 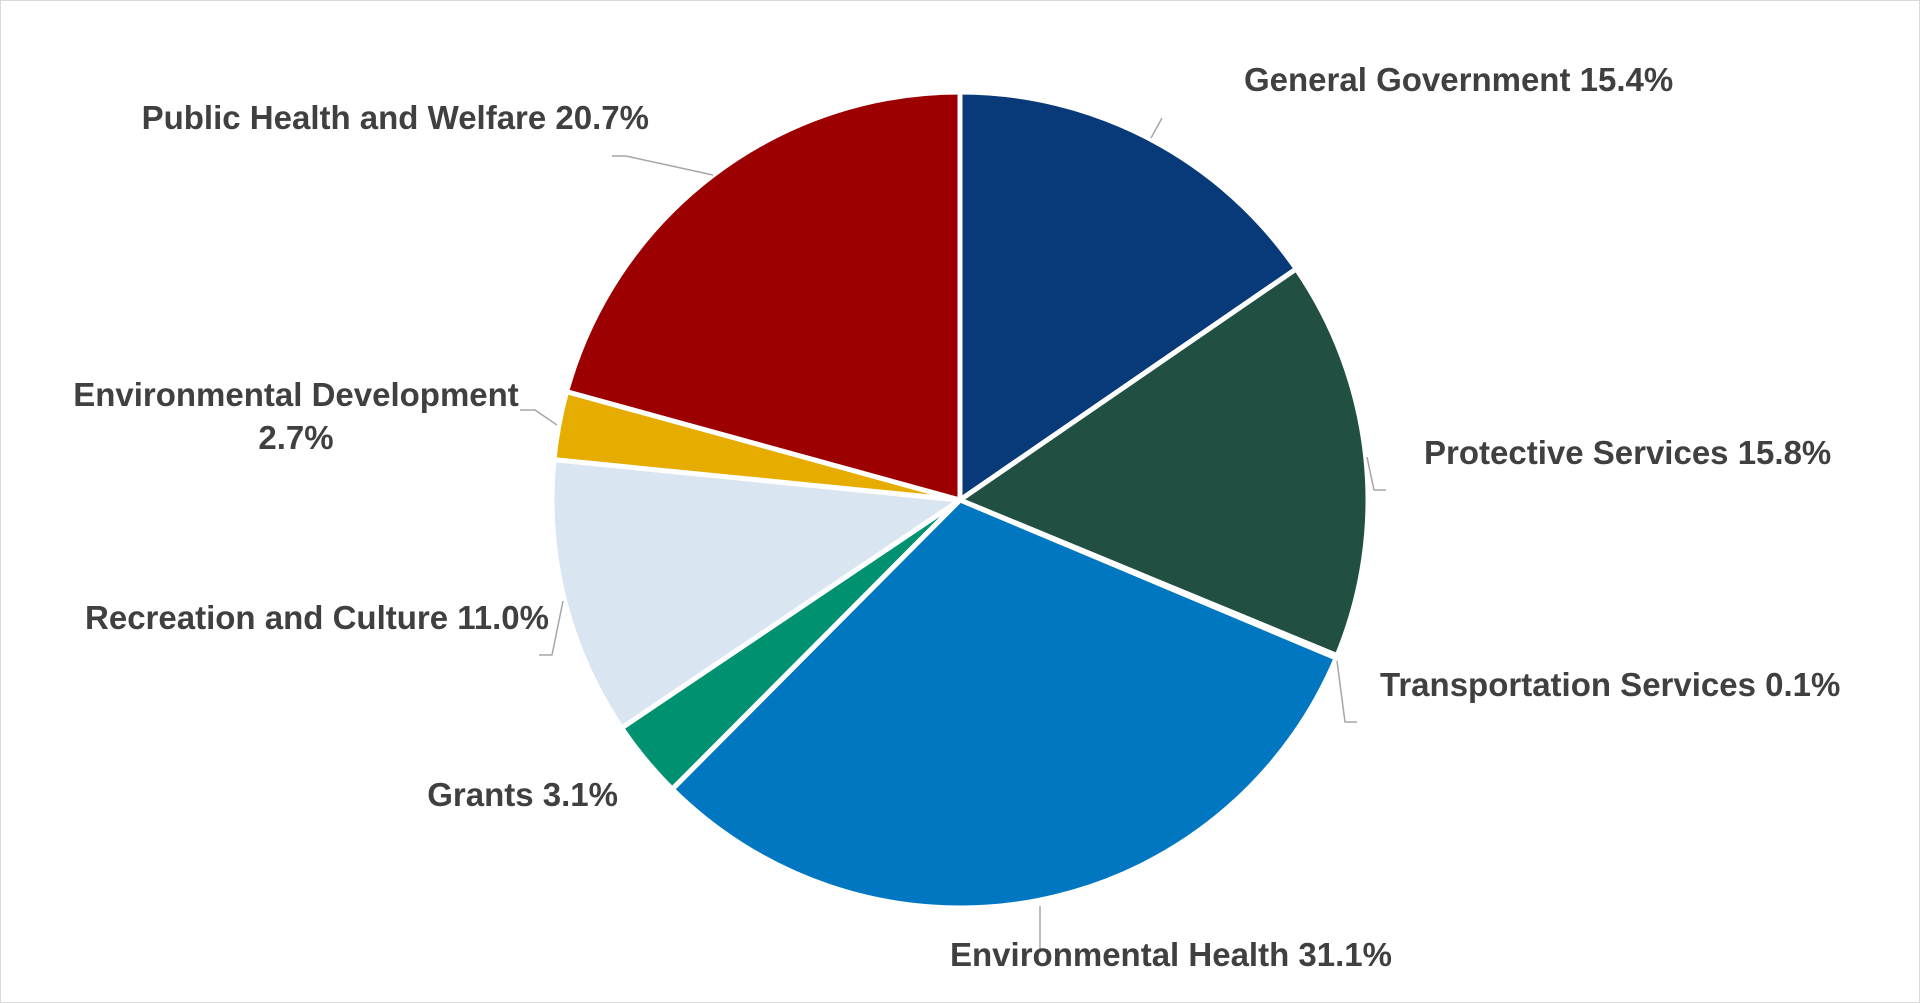 What do you see at coordinates (317, 617) in the screenshot?
I see `data-label-recreation-and-culture: Recreation and Culture 11.0%` at bounding box center [317, 617].